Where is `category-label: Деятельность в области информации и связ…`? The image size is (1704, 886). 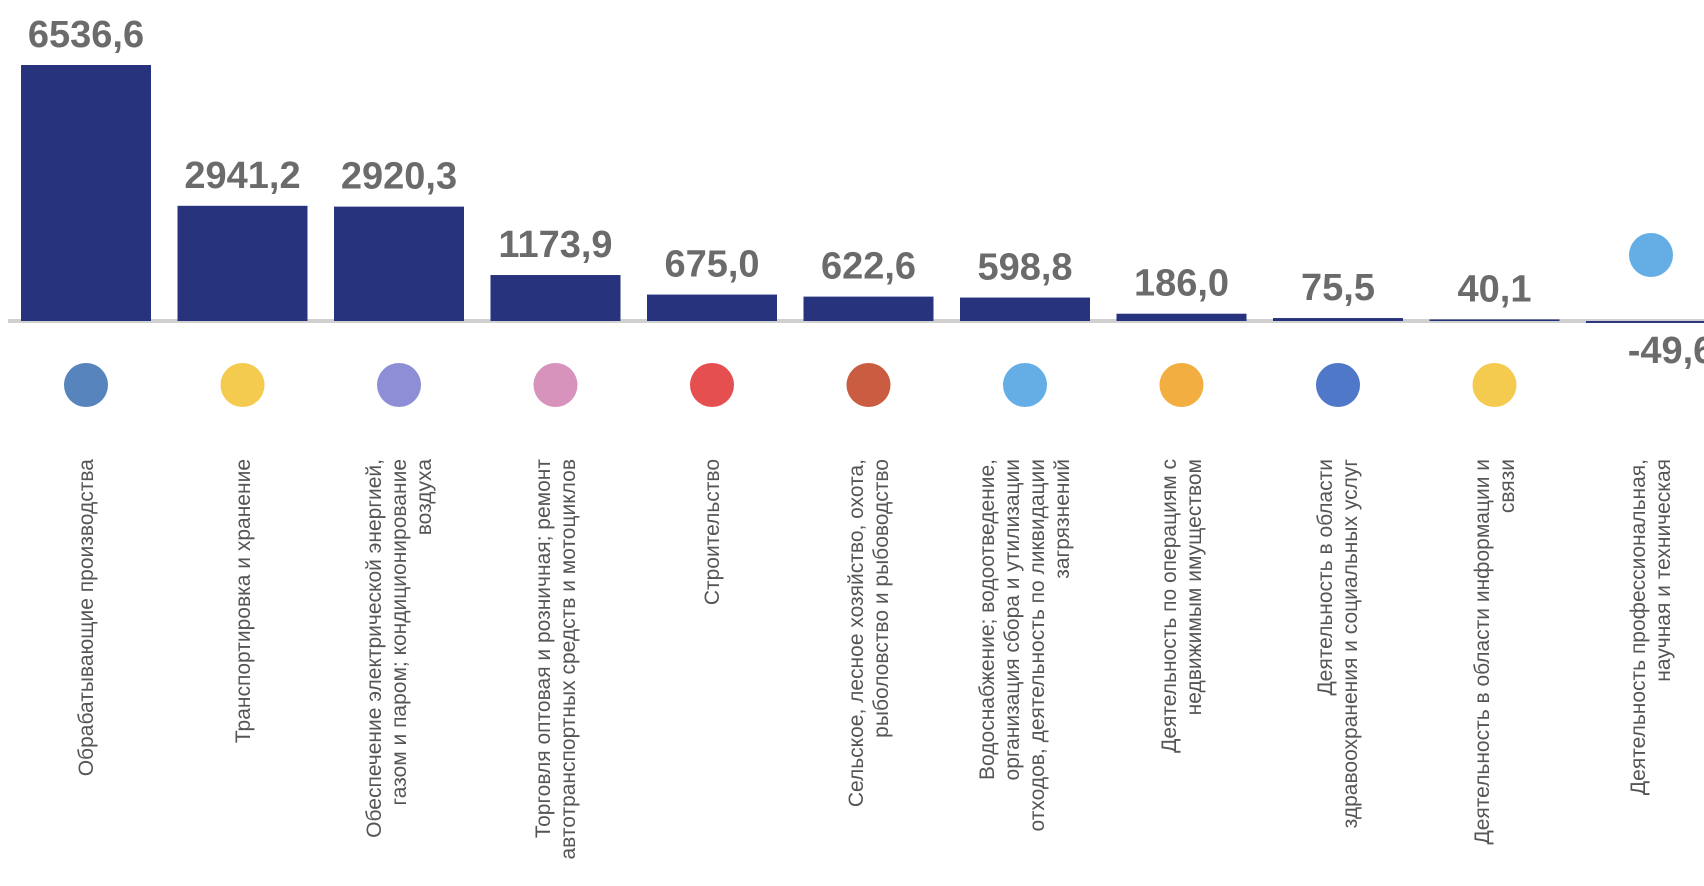
category-label: Деятельность в области информации и связ… is located at coordinates (1494, 652).